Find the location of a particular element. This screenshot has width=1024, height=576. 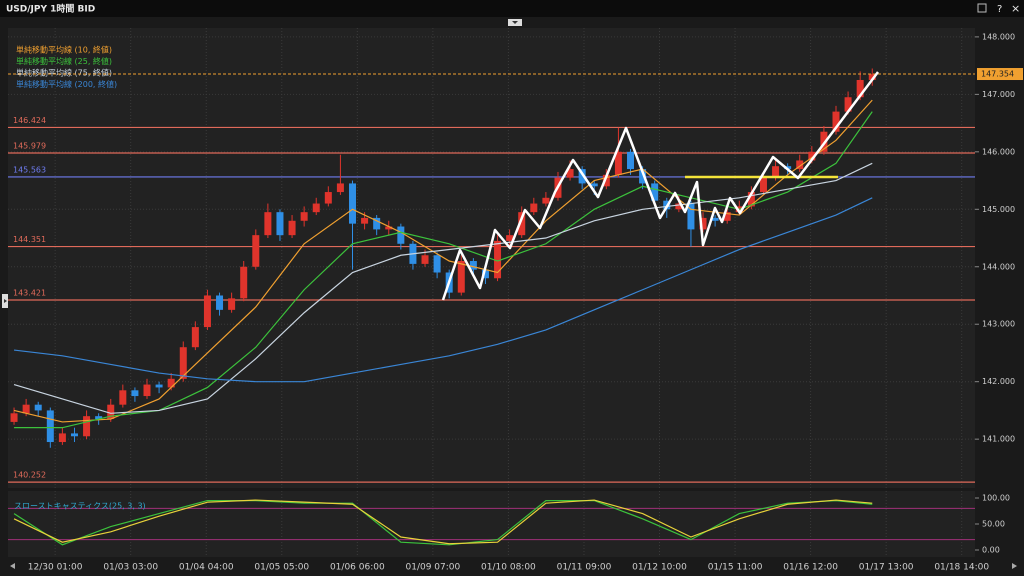

x-tick-label: 01/16 12:00 is located at coordinates (810, 568).